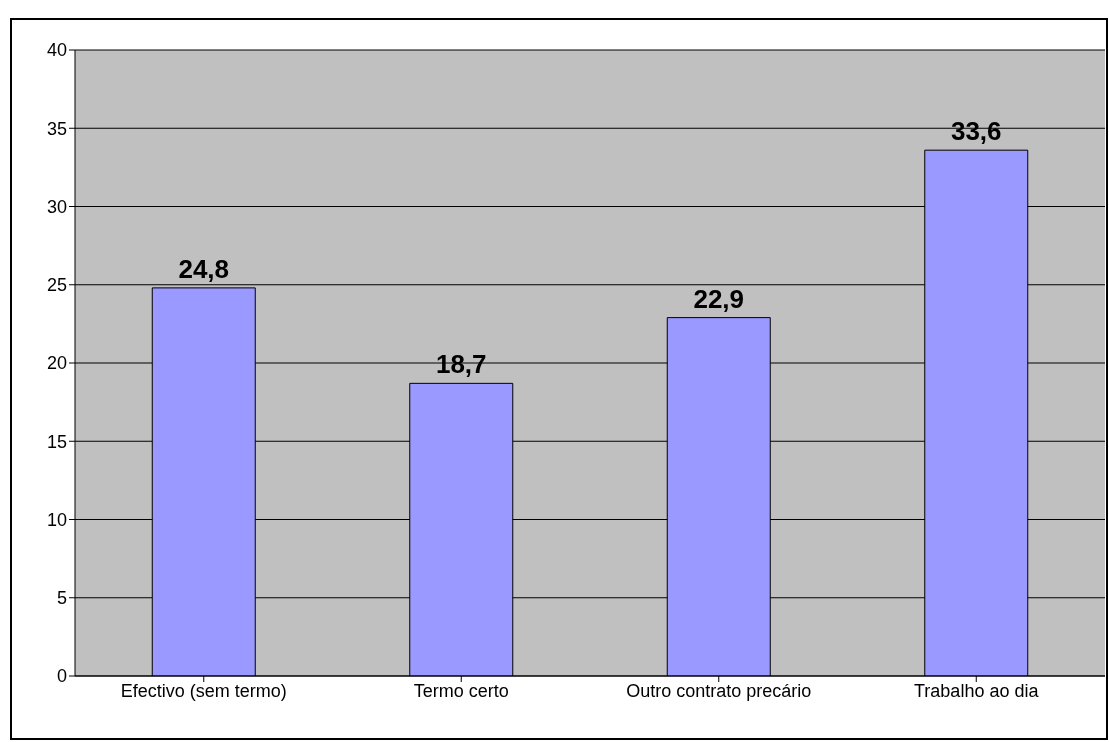 This screenshot has height=742, width=1109. What do you see at coordinates (56, 285) in the screenshot?
I see `y-tick-label: 25` at bounding box center [56, 285].